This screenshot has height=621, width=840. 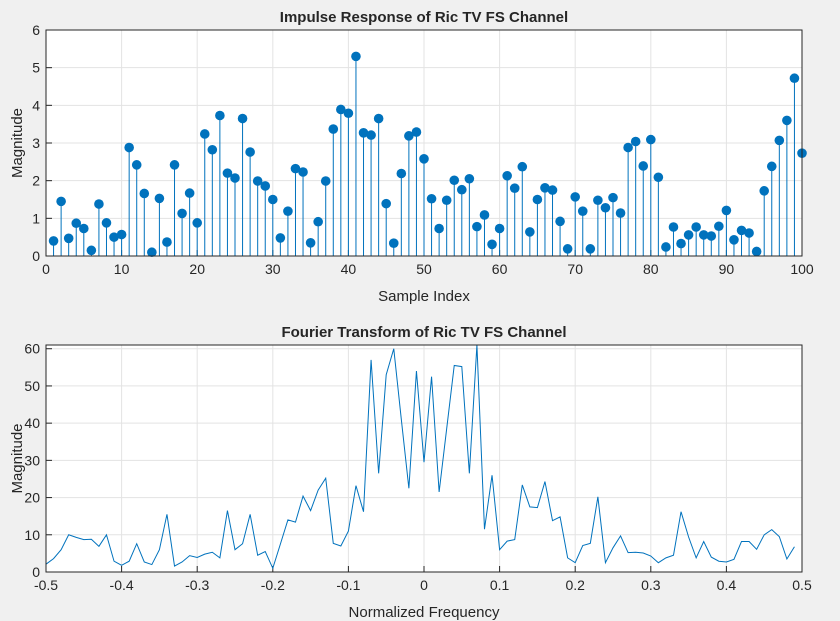 What do you see at coordinates (575, 269) in the screenshot?
I see `x-tick-label: 70` at bounding box center [575, 269].